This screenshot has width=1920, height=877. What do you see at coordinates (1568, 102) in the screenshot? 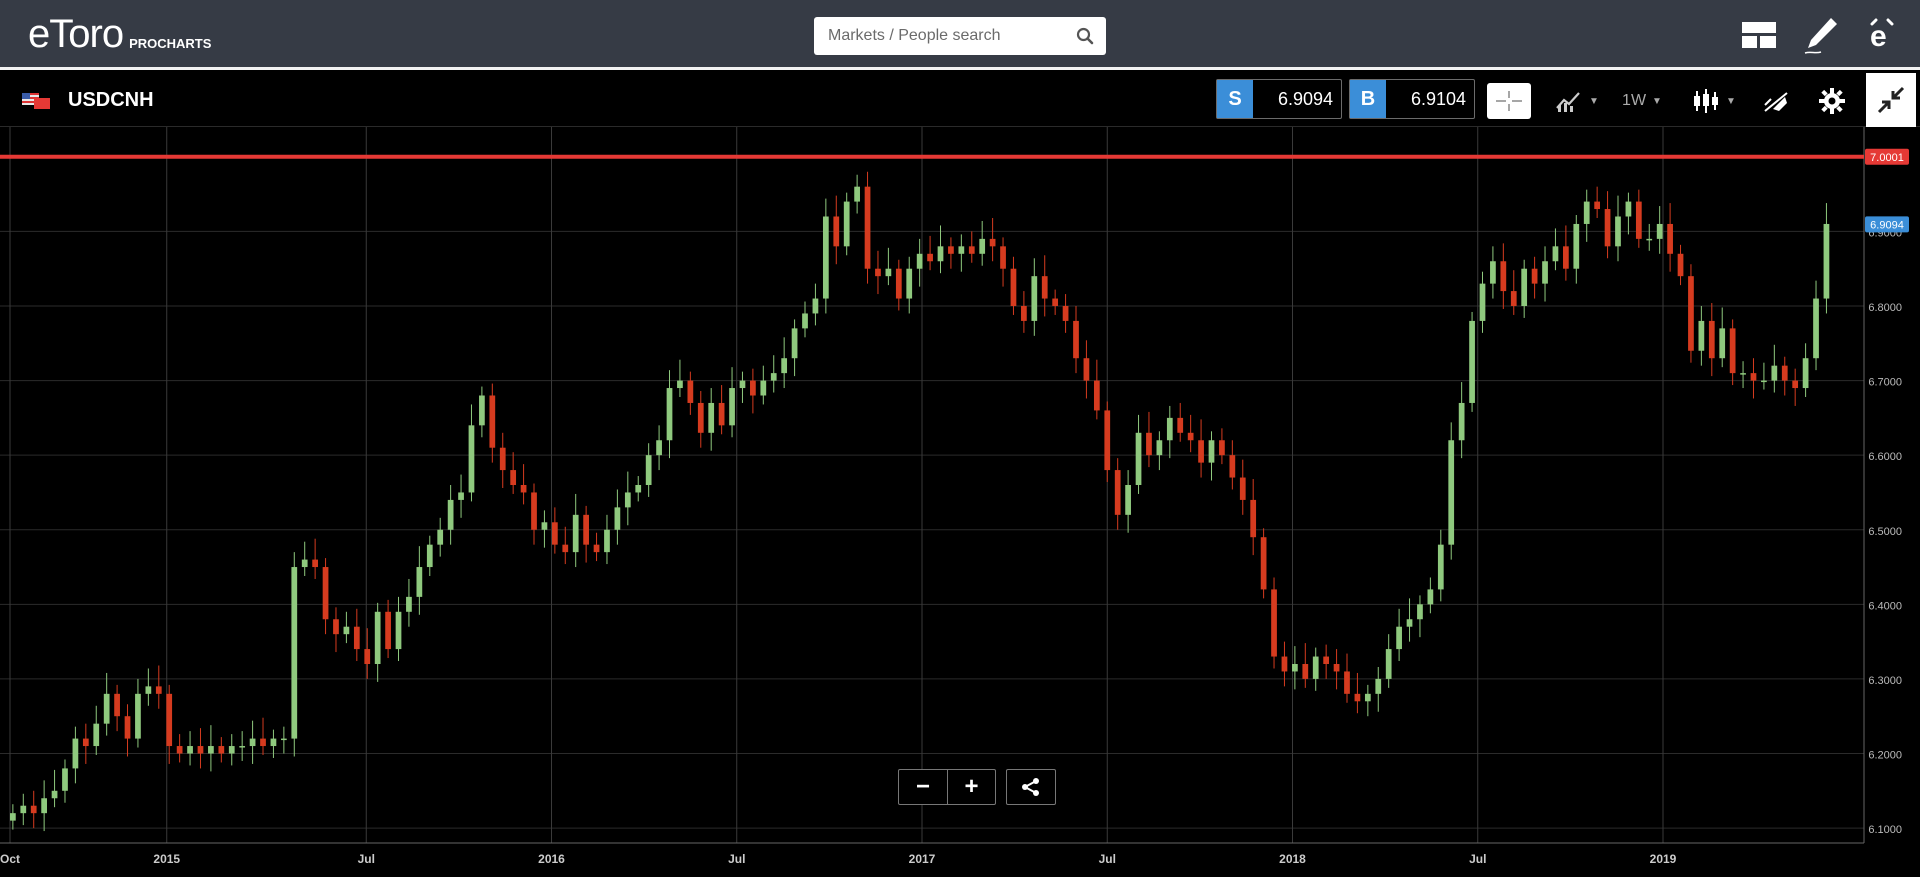
I see `indicators-icon` at bounding box center [1568, 102].